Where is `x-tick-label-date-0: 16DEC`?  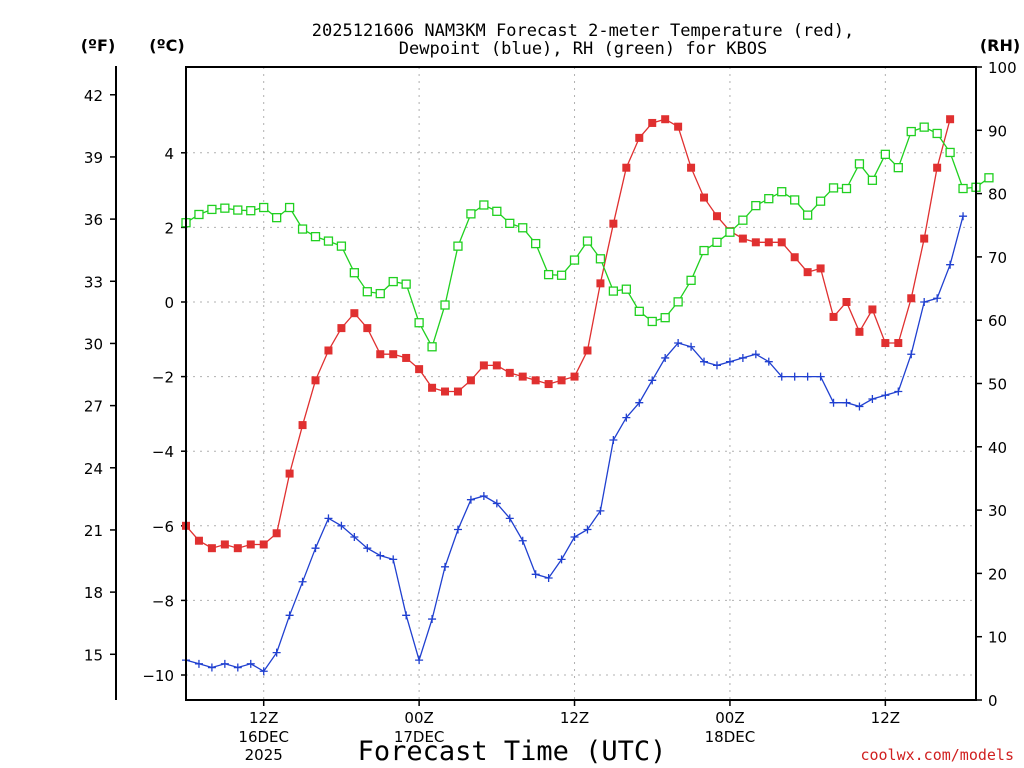 x-tick-label-date-0: 16DEC is located at coordinates (263, 737).